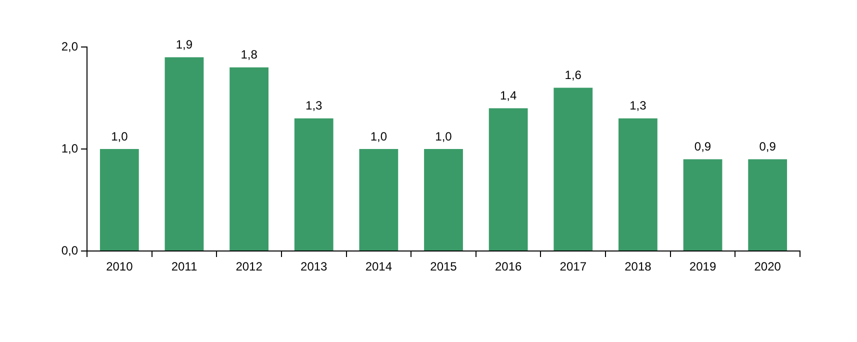  I want to click on x-tick-label: 2011, so click(184, 267).